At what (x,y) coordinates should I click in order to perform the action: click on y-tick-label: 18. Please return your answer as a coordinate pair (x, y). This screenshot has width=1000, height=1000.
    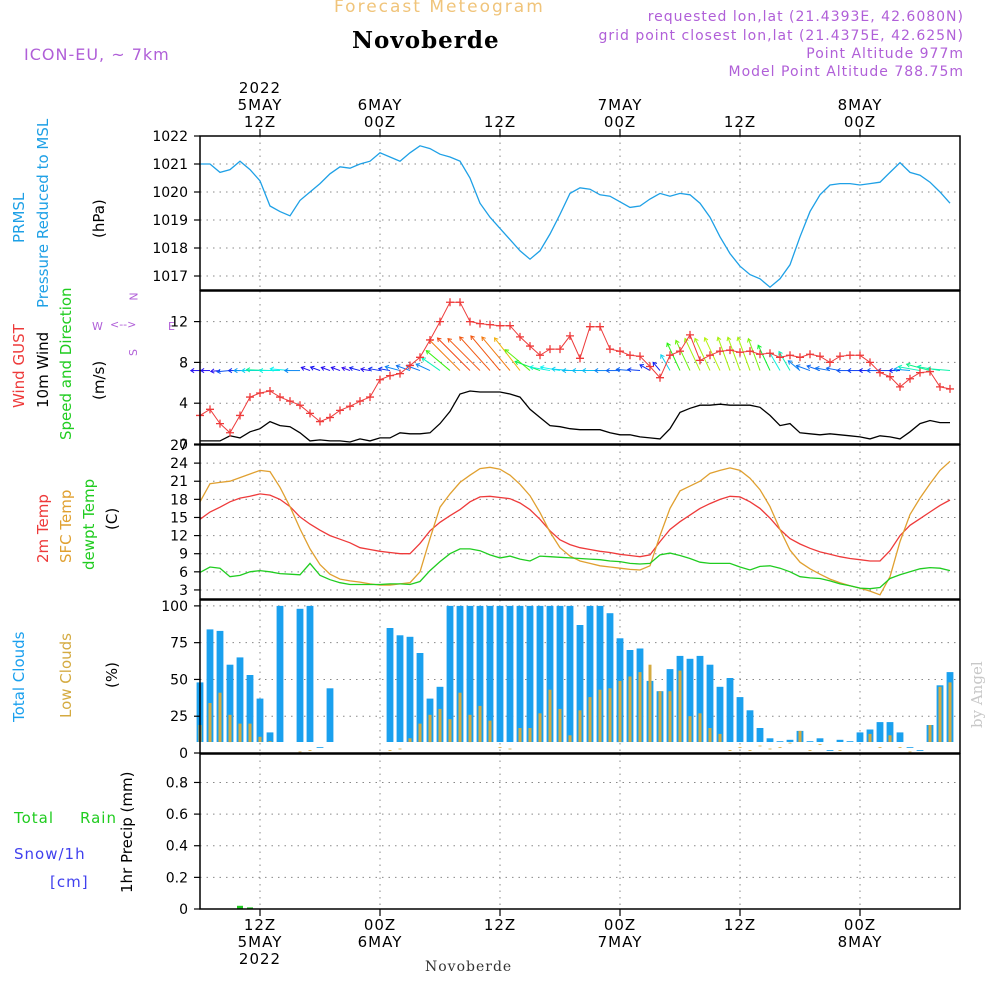
    Looking at the image, I should click on (179, 500).